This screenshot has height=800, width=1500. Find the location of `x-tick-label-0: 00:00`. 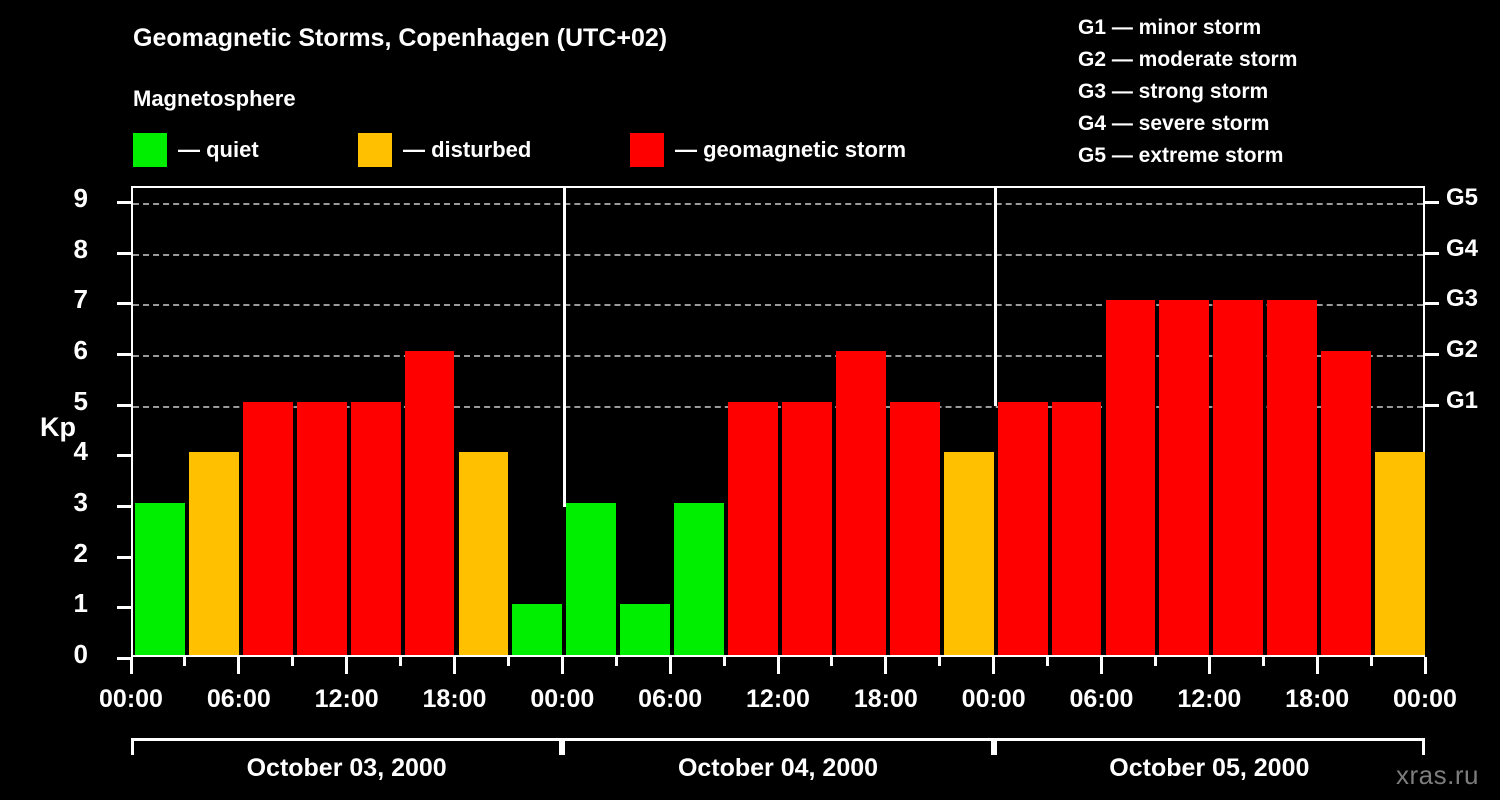

x-tick-label-0: 00:00 is located at coordinates (131, 699).